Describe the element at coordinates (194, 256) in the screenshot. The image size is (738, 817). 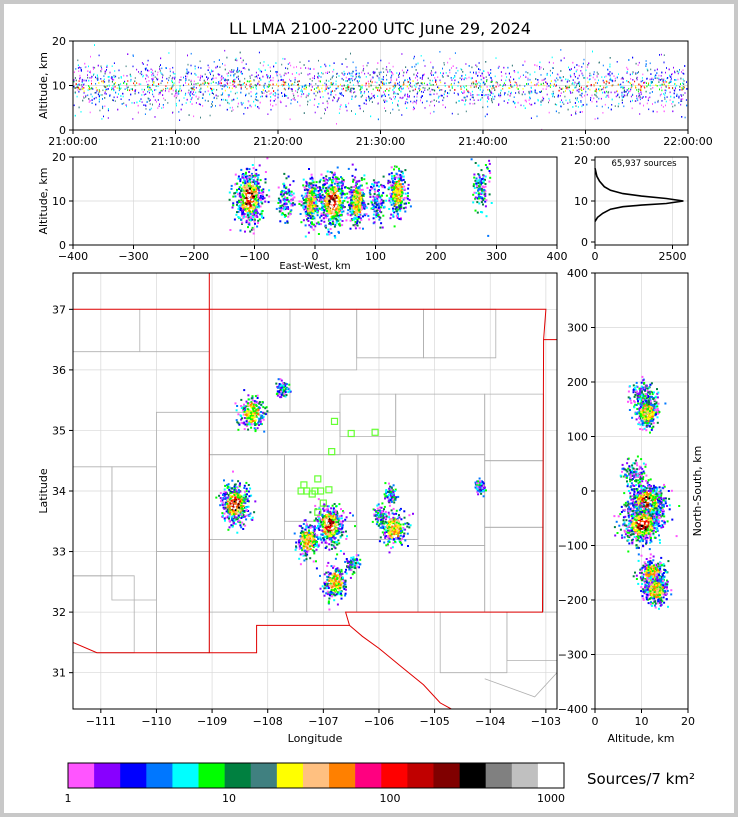
I see `x-tick-label: −200` at that location.